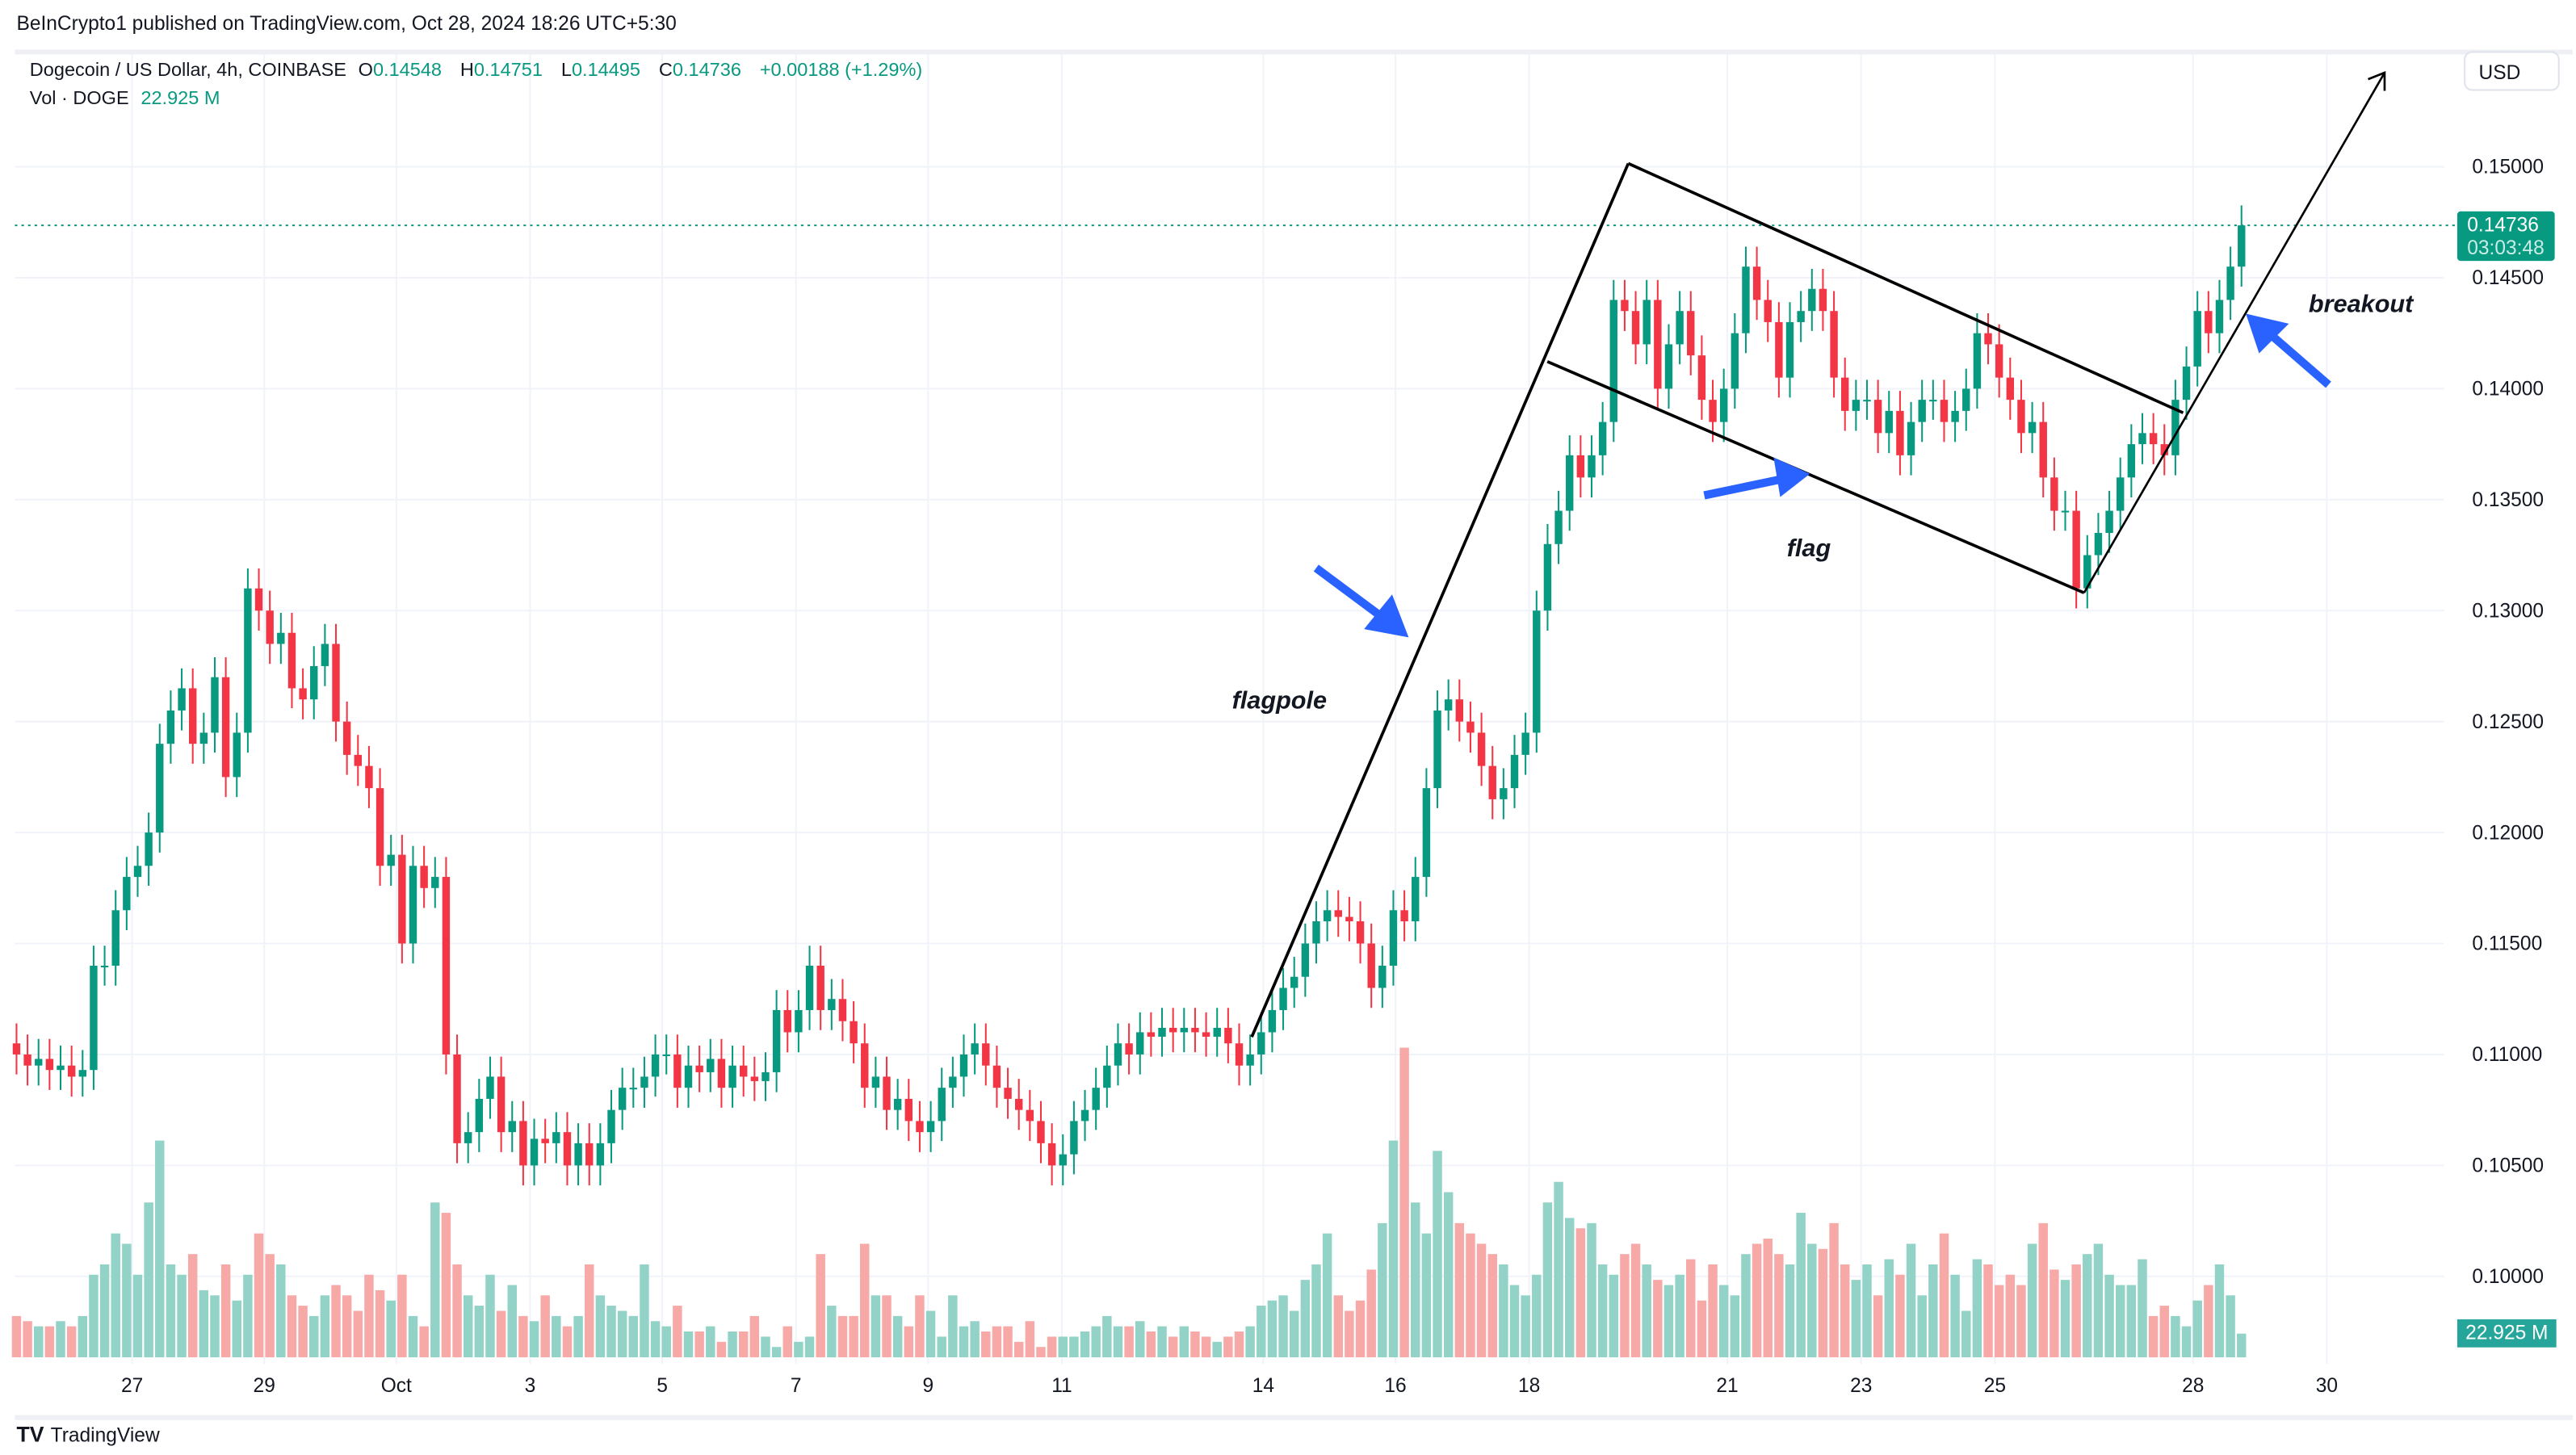 This screenshot has height=1455, width=2576. I want to click on price-tick-label: 0.12500, so click(2508, 722).